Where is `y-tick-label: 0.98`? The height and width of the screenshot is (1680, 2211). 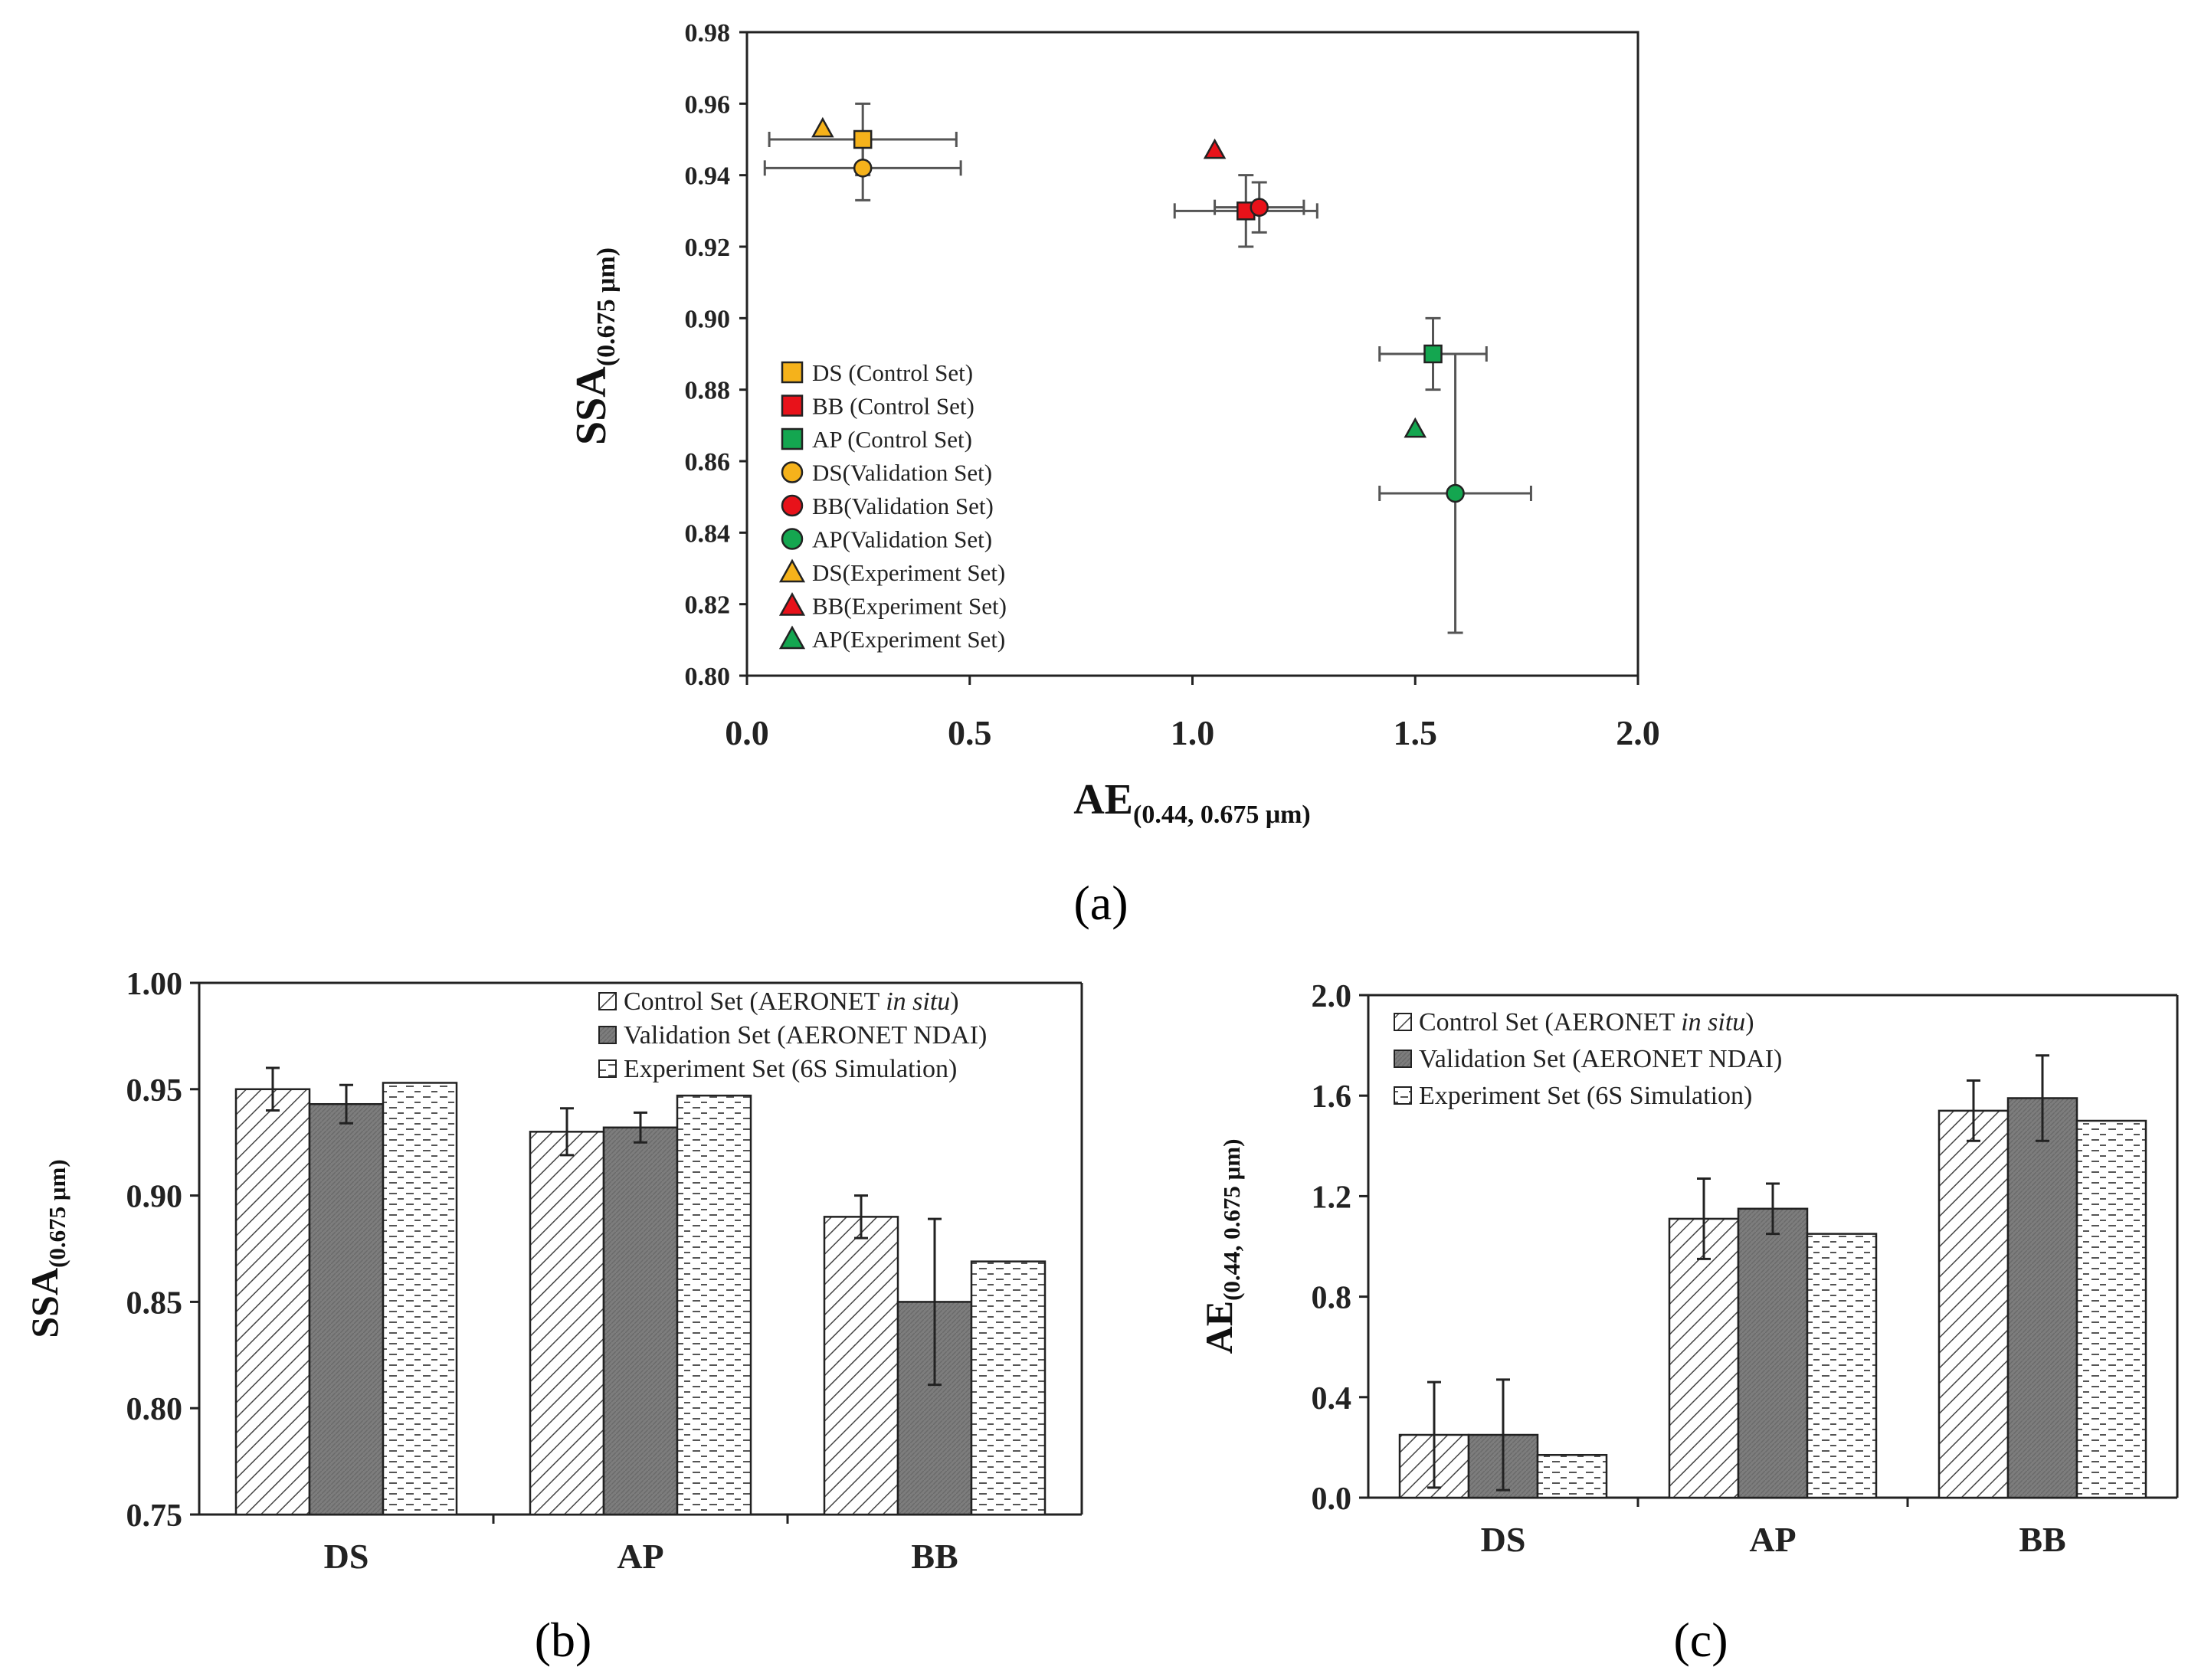
y-tick-label: 0.98 is located at coordinates (708, 33).